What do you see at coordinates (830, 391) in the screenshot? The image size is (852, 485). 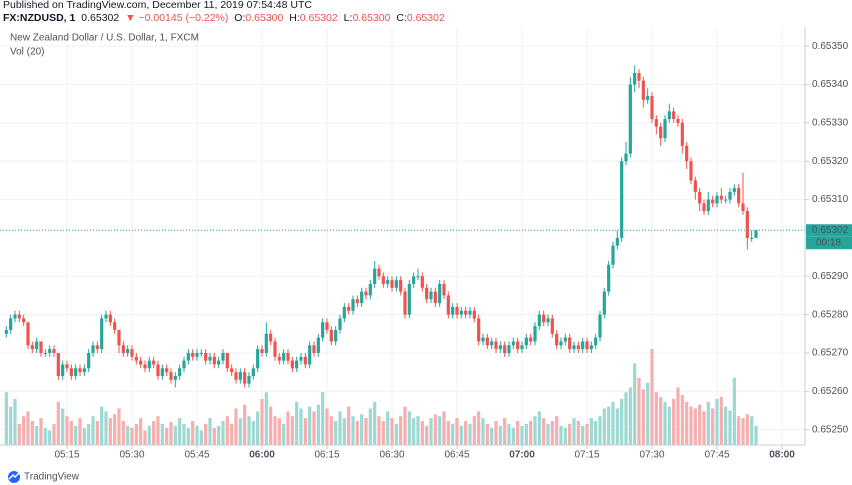 I see `y-tick-label: 0.65260` at bounding box center [830, 391].